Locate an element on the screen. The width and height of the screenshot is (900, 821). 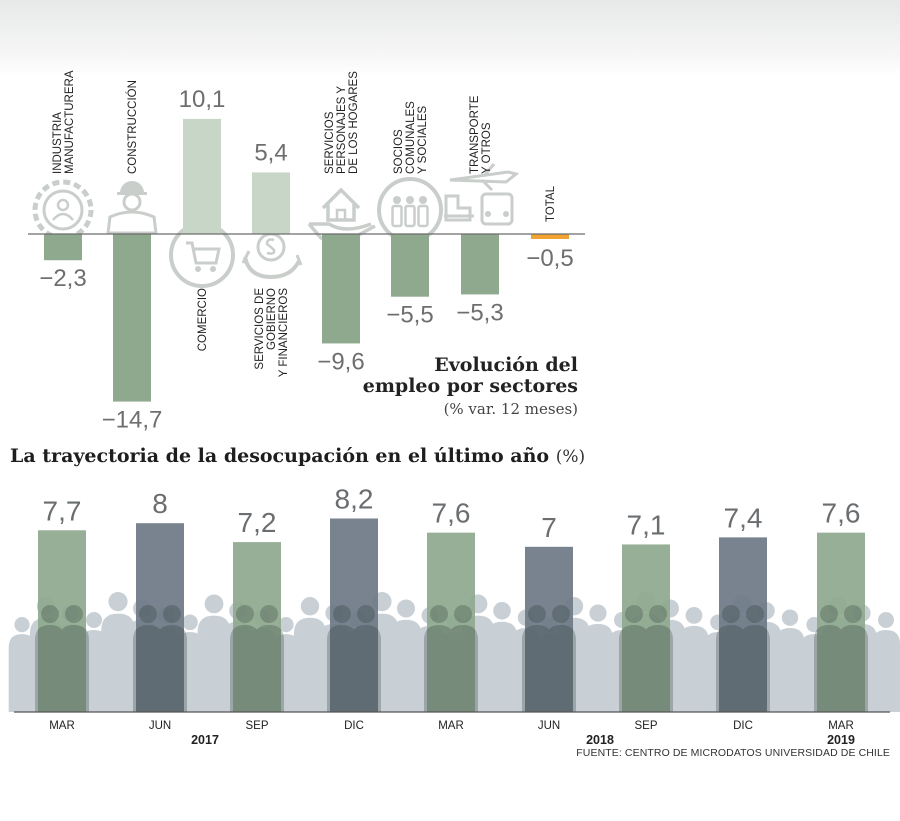
sector-label: TOTAL is located at coordinates (551, 203).